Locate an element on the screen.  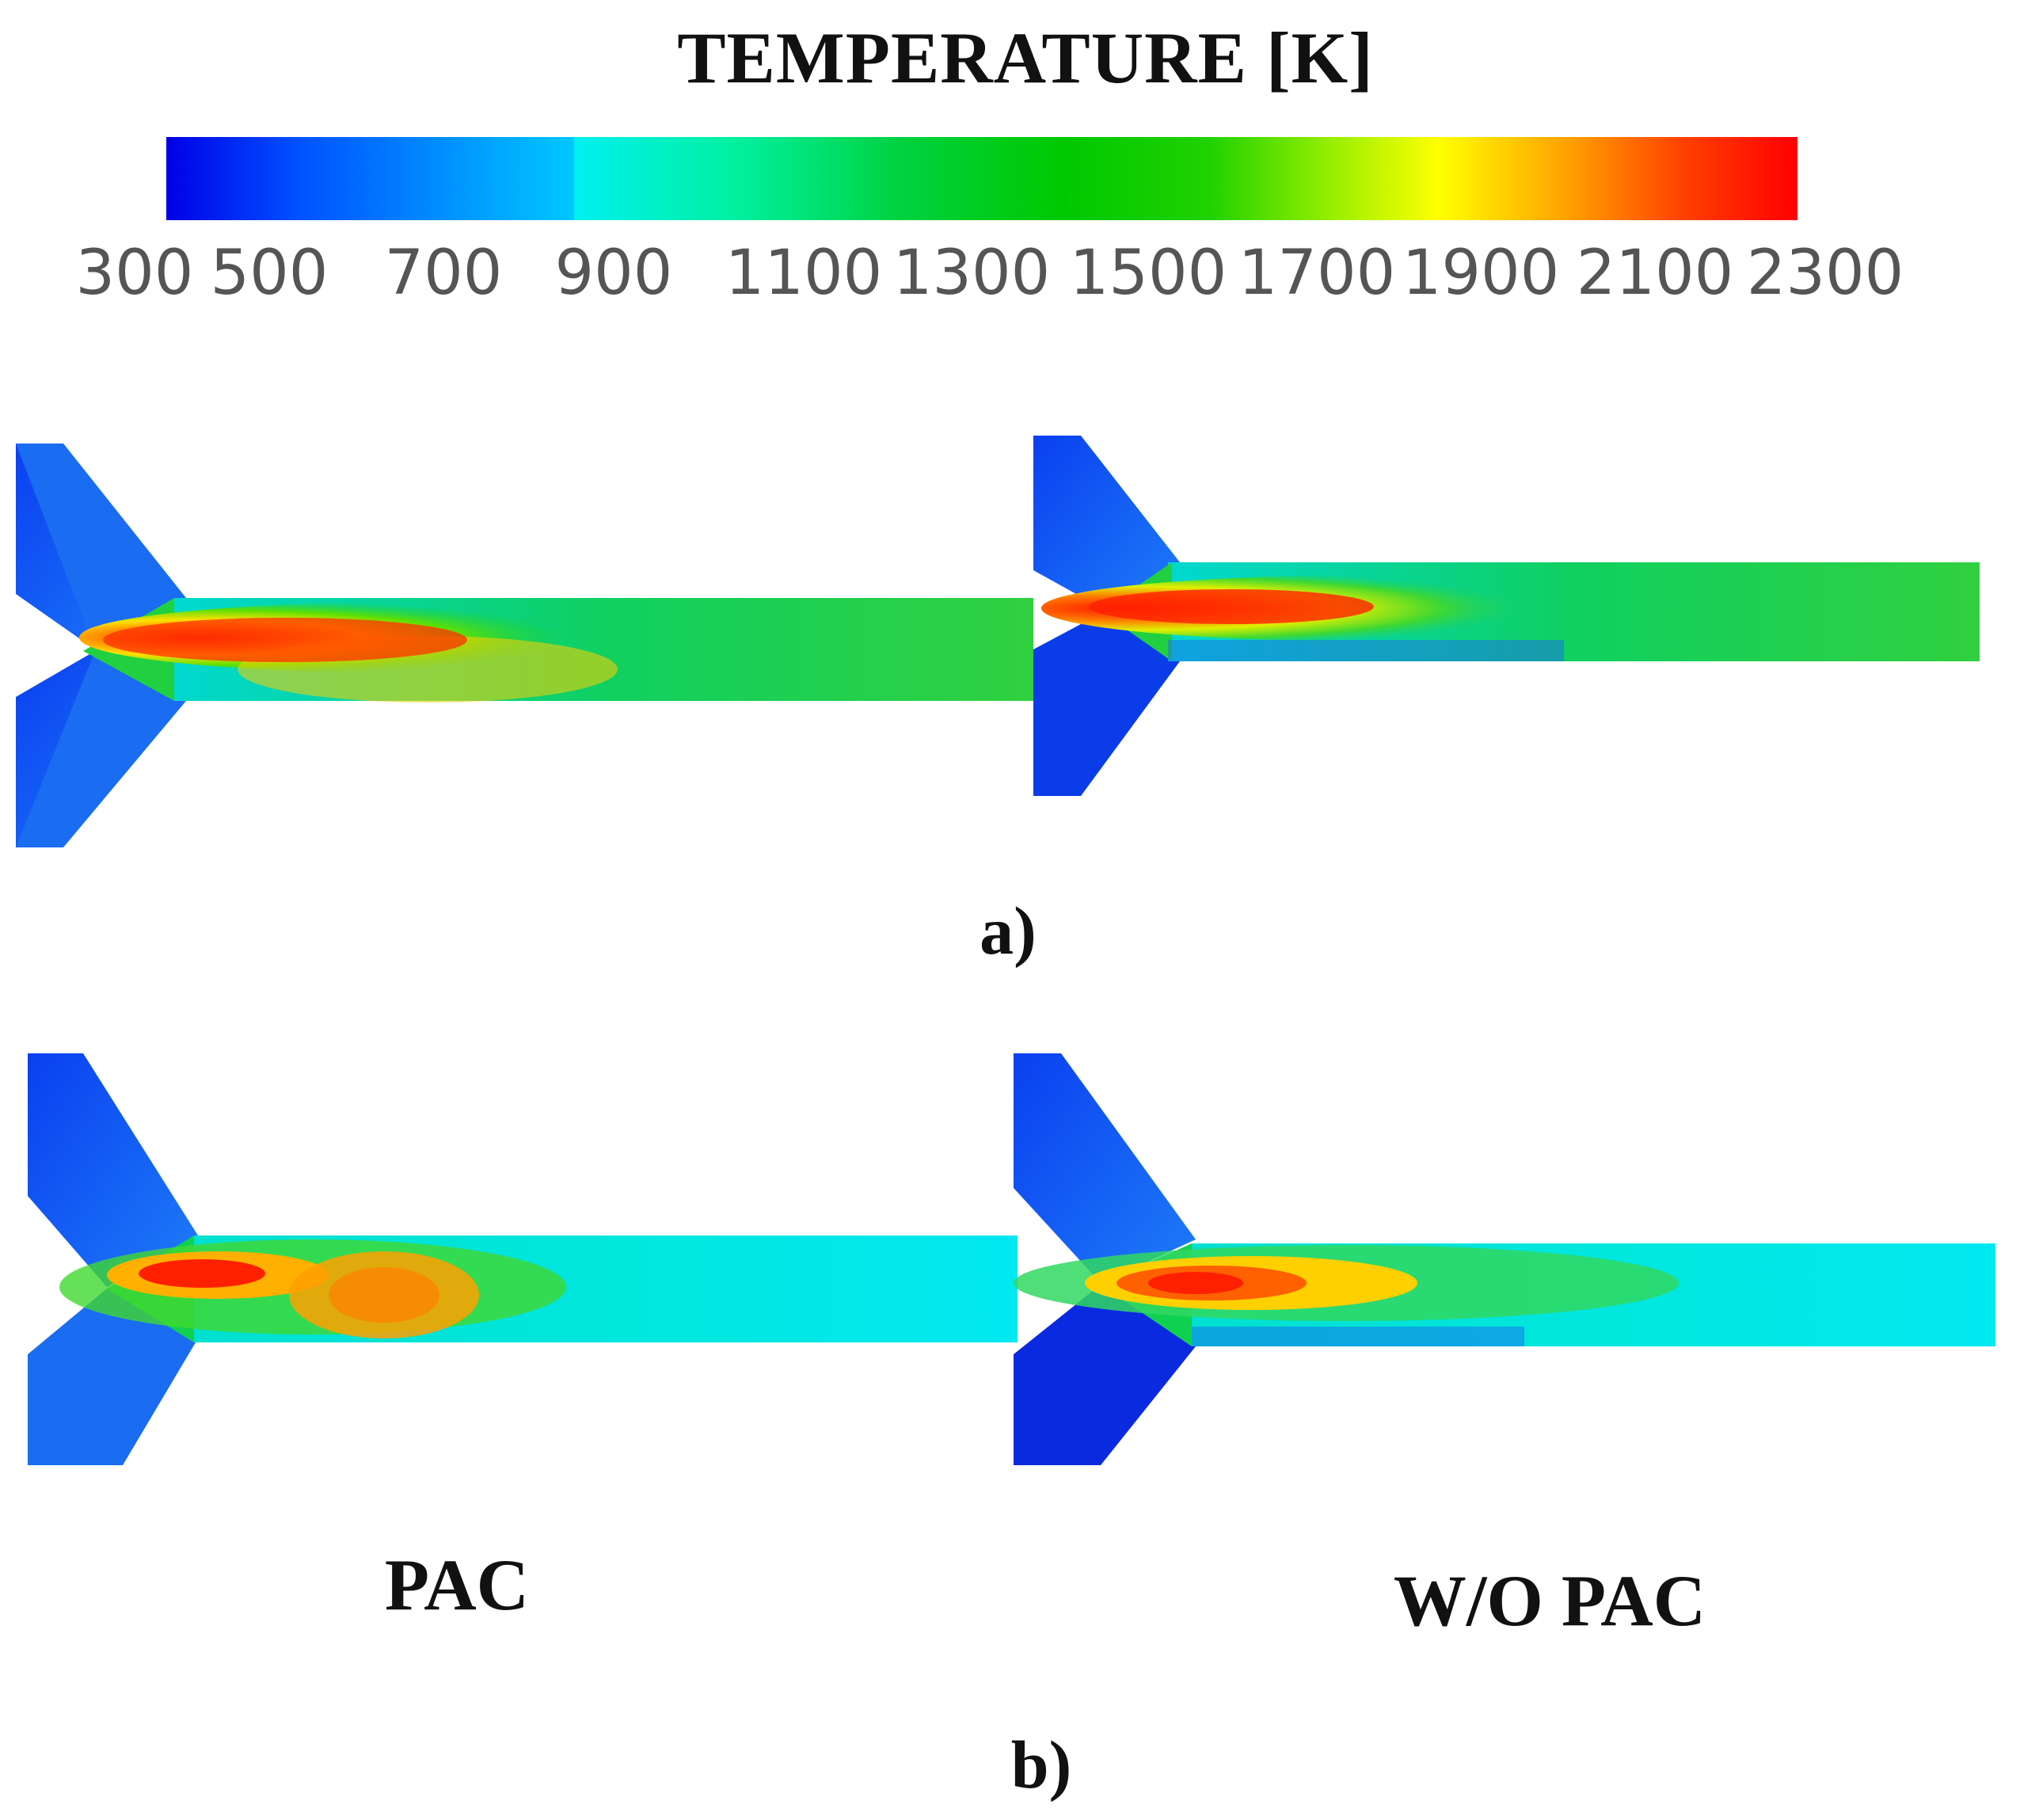
colorbar-tick-label: 500 is located at coordinates (269, 273).